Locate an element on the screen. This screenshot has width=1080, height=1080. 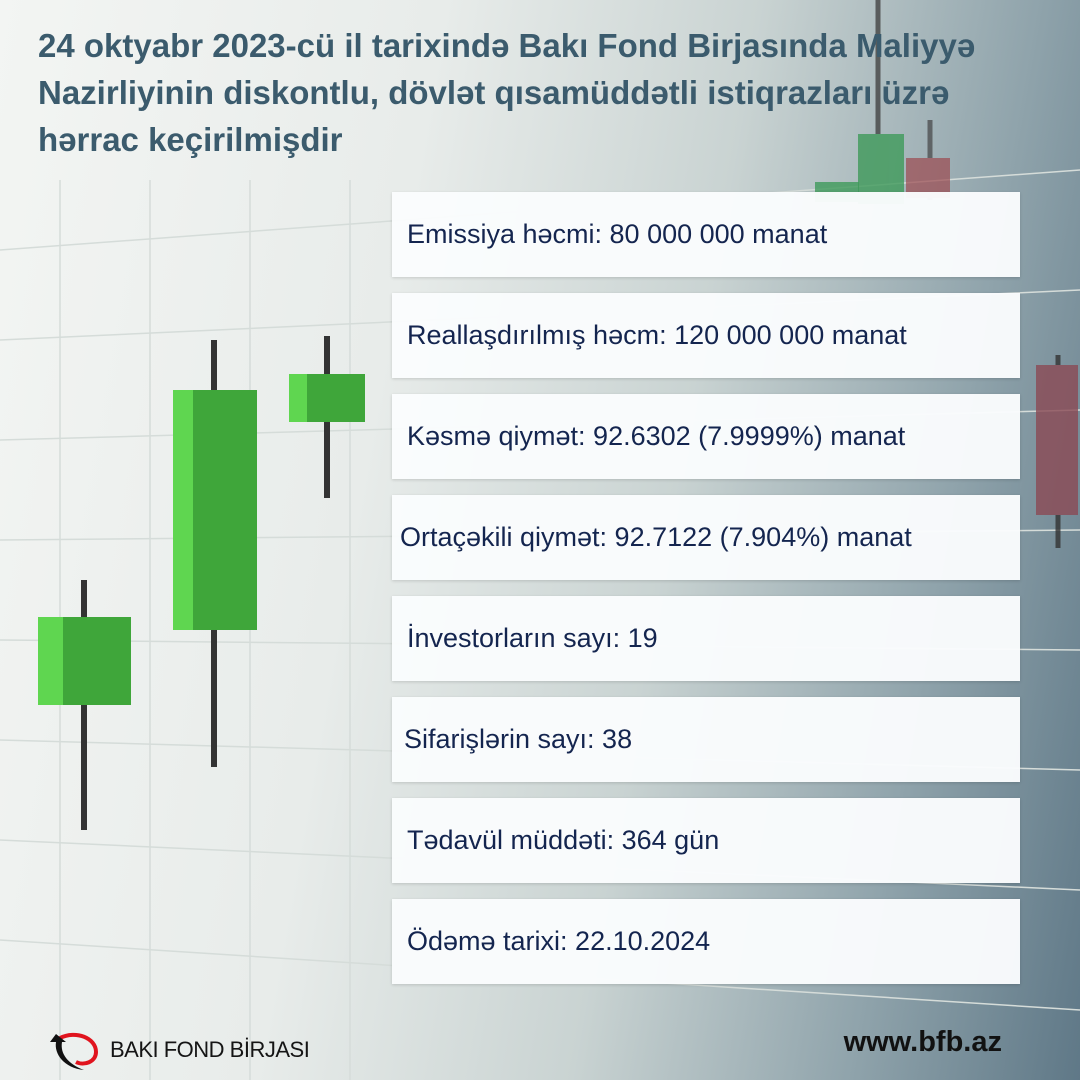
info-circulation-period: Tədavül müddəti: 364 gün is located at coordinates (706, 840).